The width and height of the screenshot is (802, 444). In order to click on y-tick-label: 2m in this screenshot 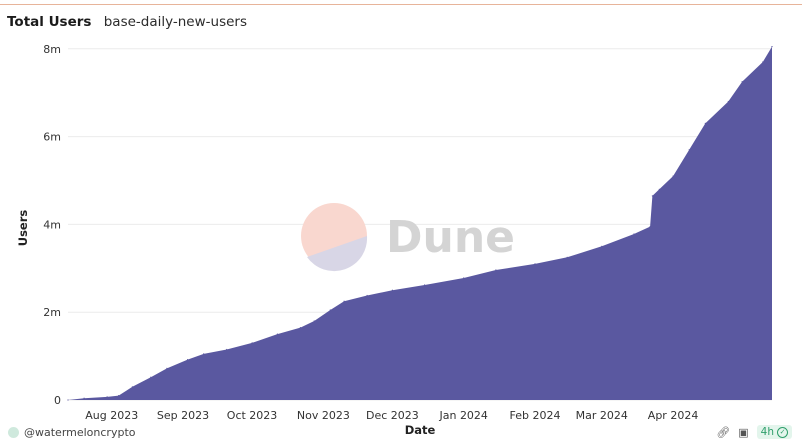, I will do `click(52, 312)`.